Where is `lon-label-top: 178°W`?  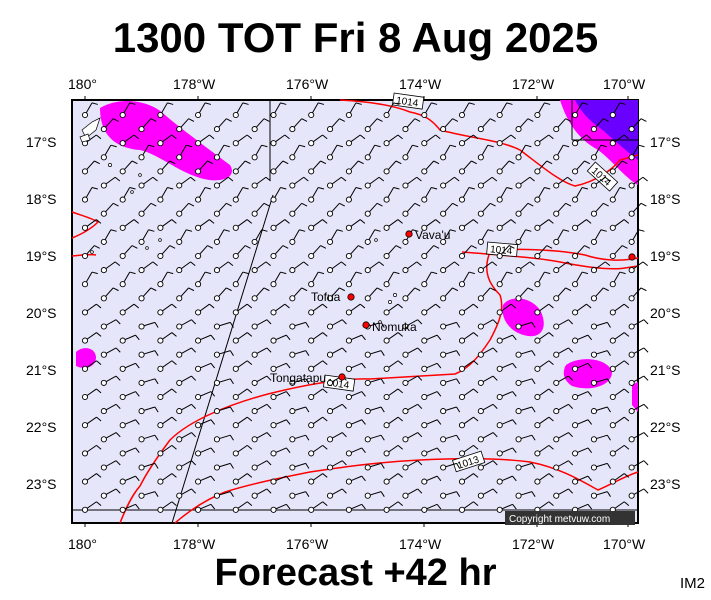 lon-label-top: 178°W is located at coordinates (194, 84).